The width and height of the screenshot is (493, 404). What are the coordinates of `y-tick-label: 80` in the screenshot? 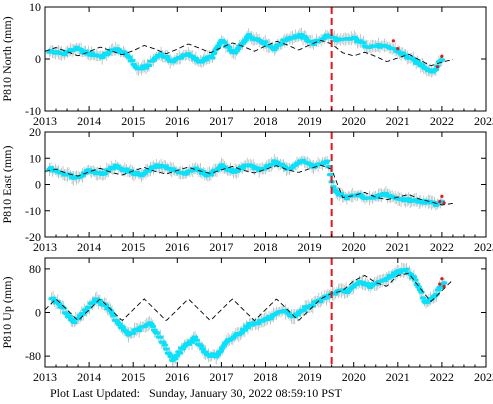 It's located at (35, 269).